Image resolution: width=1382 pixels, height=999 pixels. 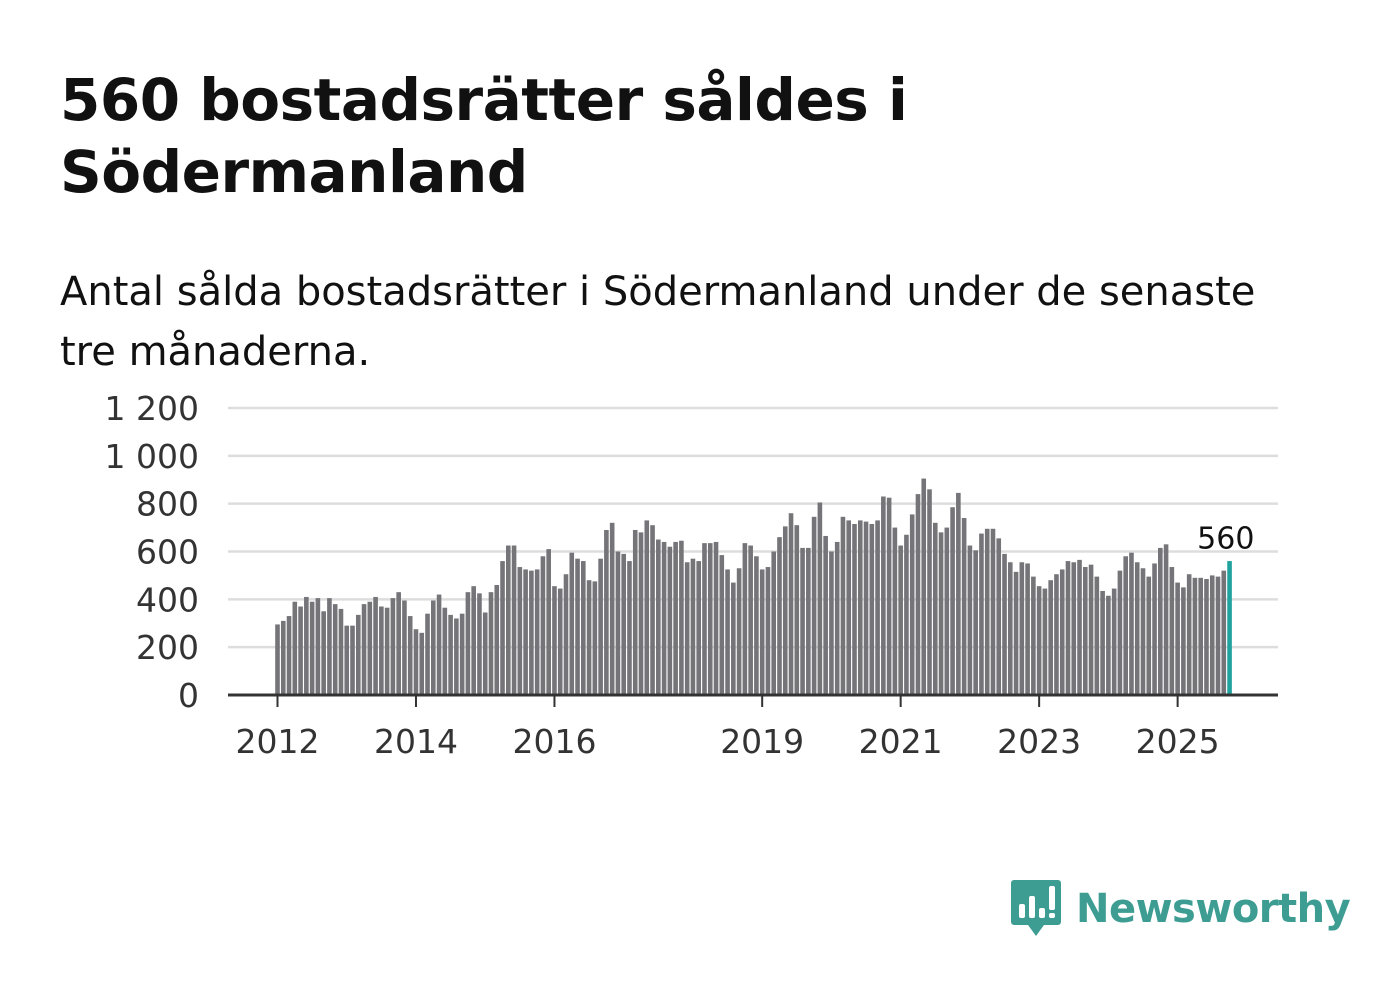 I want to click on bar-highlight, so click(x=1229, y=628).